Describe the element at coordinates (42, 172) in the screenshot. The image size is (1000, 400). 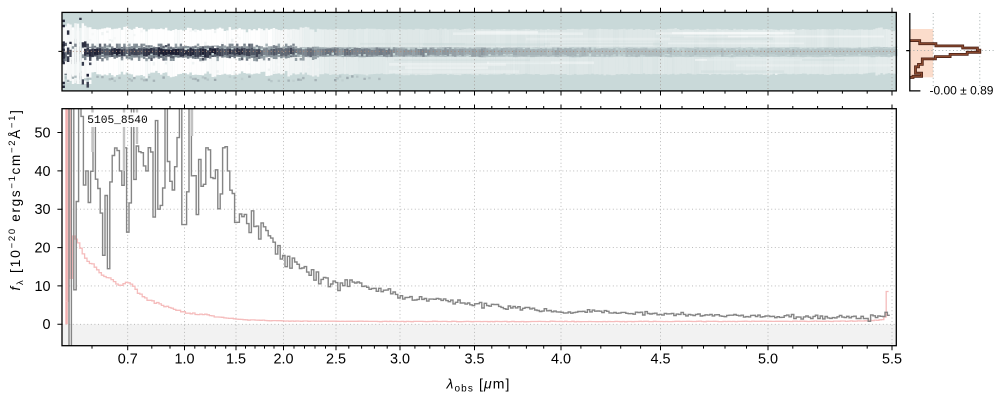
I see `svg-text: 40` at that location.